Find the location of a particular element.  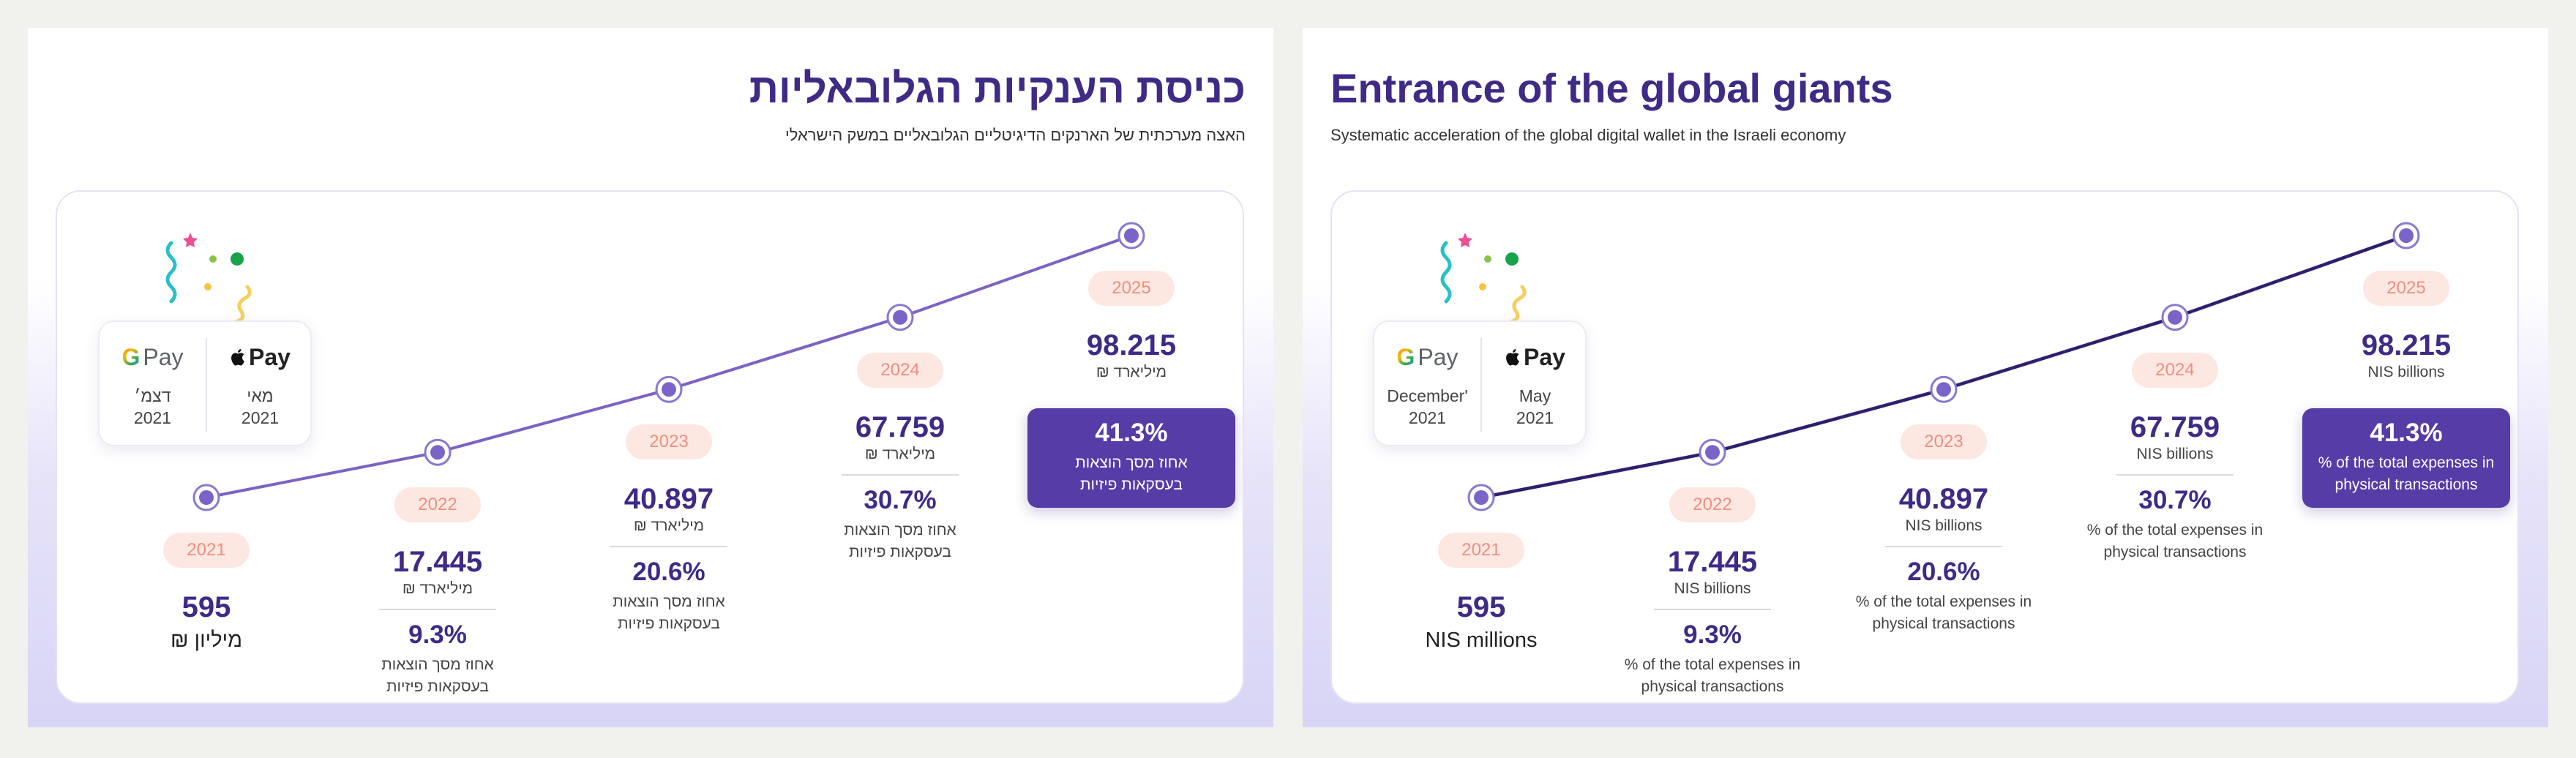

launch-month: December' is located at coordinates (1427, 395).